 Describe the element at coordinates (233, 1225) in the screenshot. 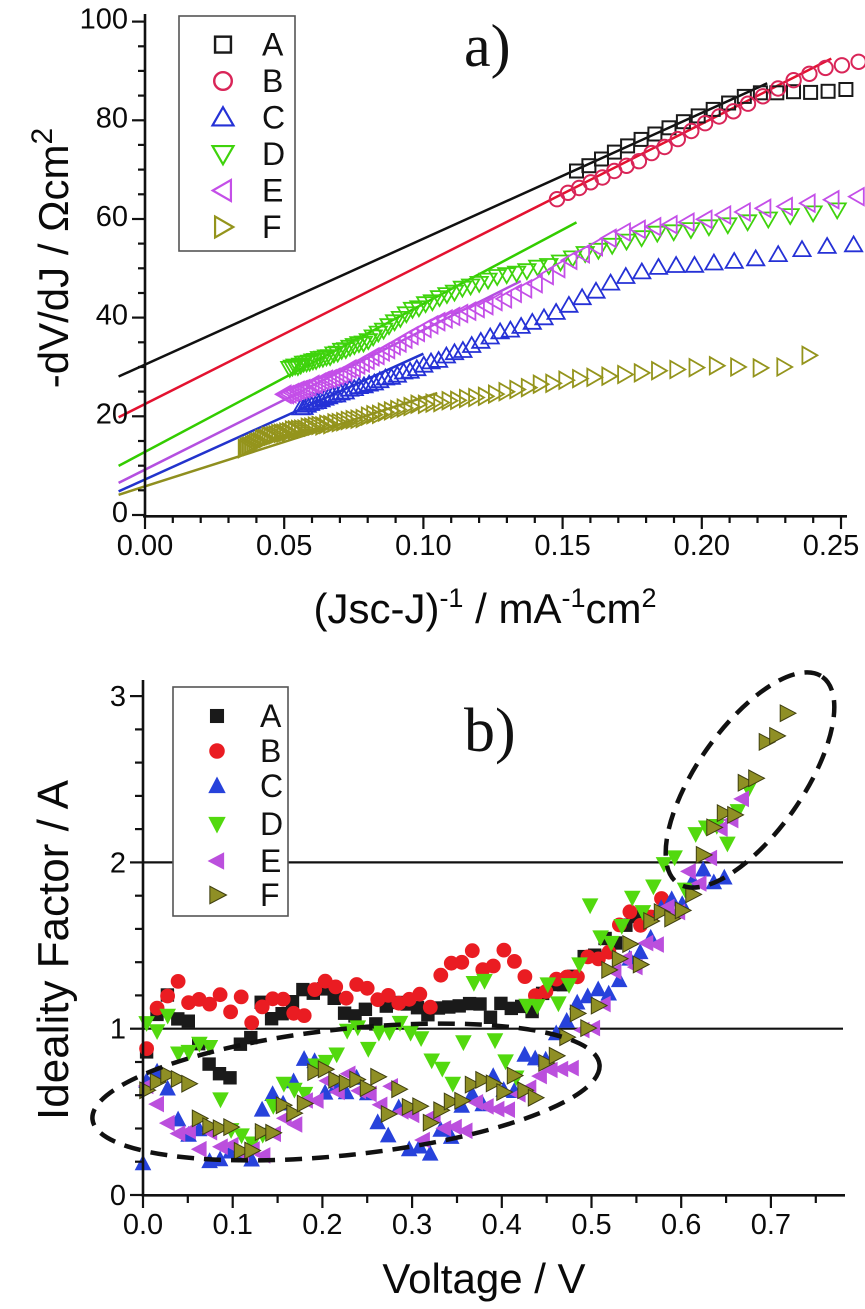

I see `svg-text: 0.1` at that location.